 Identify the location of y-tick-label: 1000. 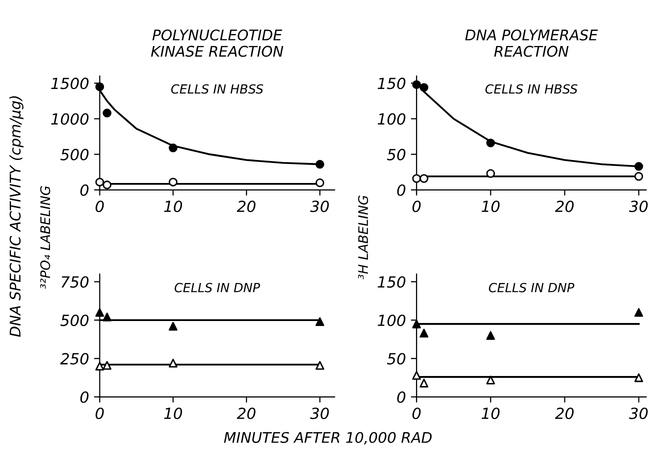
(70, 119).